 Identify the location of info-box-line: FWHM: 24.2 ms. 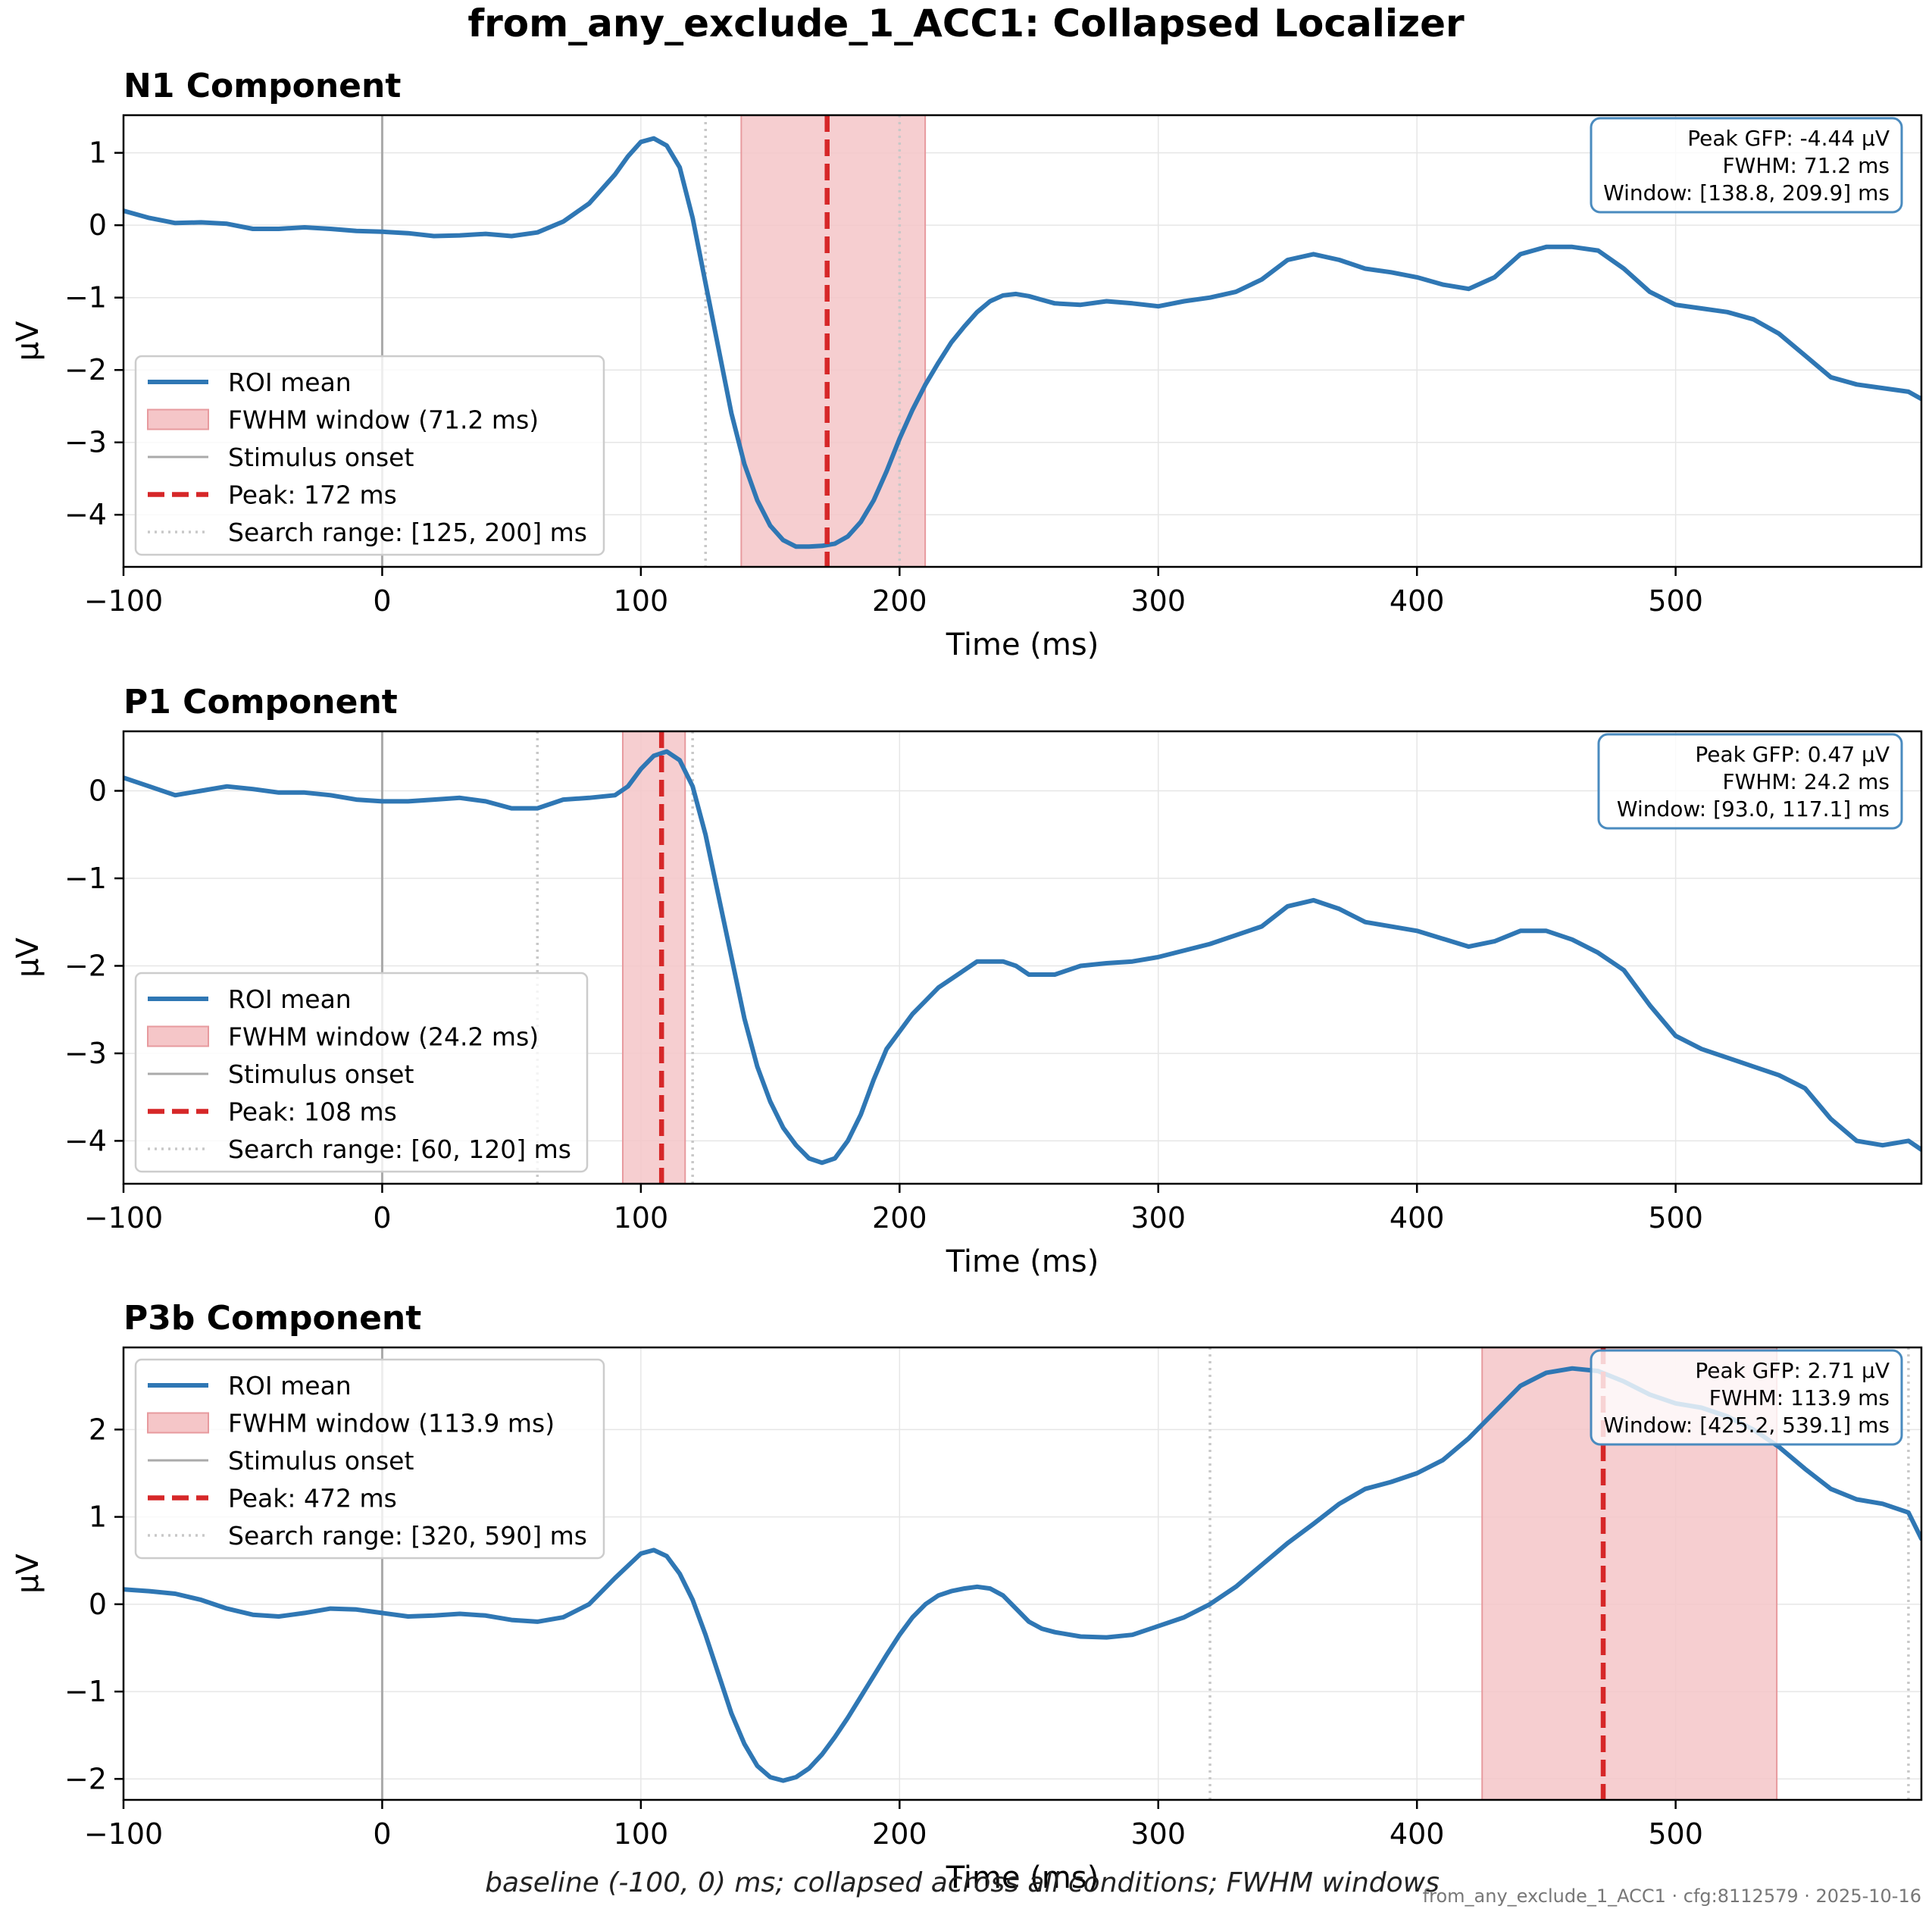
(1806, 781).